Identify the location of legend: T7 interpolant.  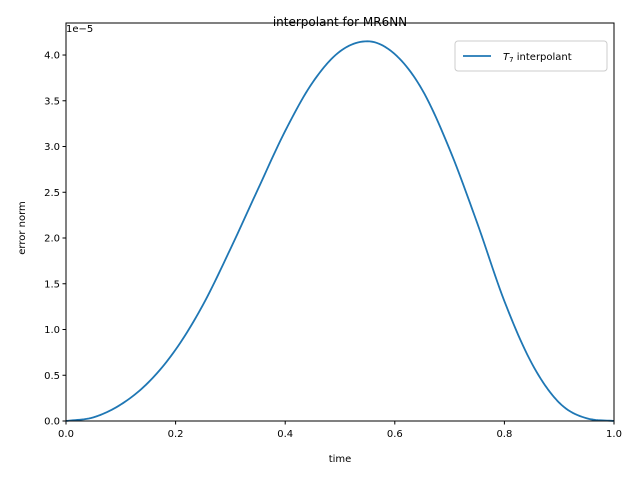
(531, 56).